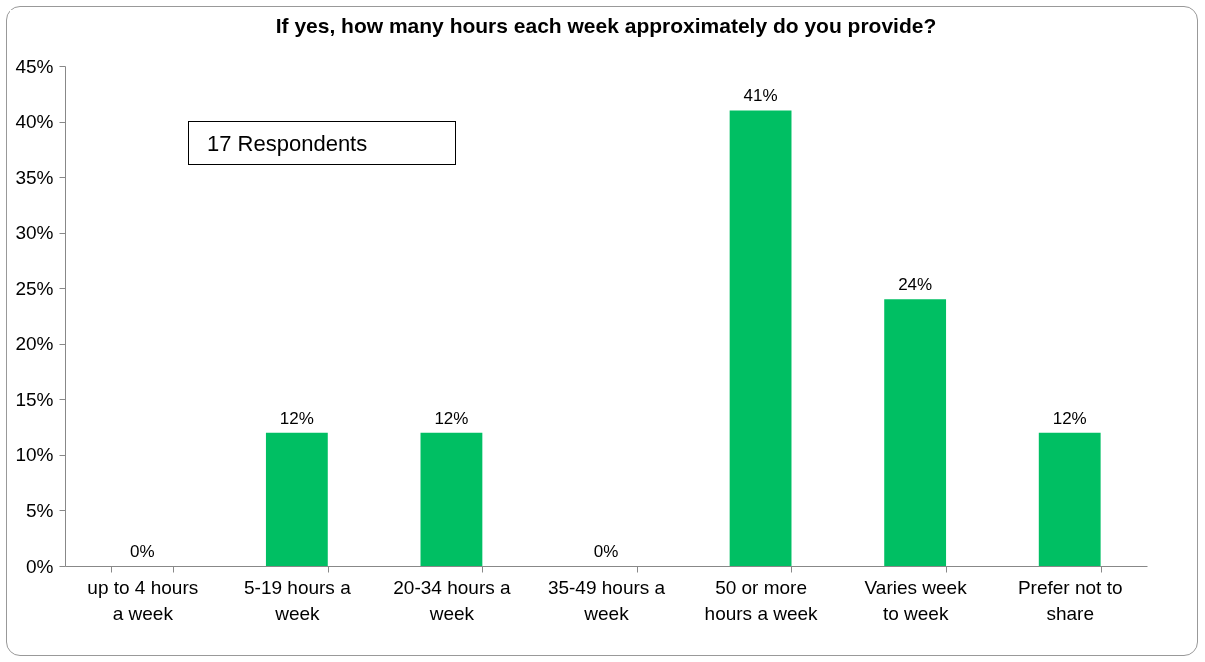 The width and height of the screenshot is (1205, 662). What do you see at coordinates (915, 285) in the screenshot?
I see `data-label: 24%` at bounding box center [915, 285].